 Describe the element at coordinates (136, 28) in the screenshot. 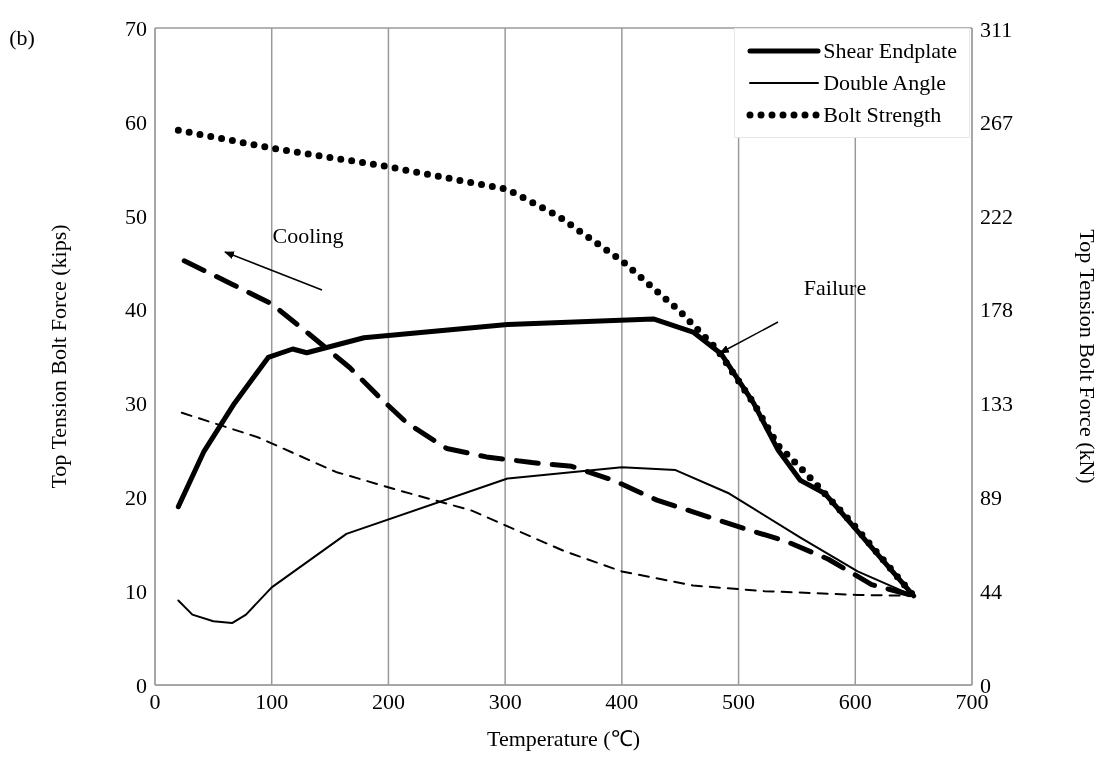

I see `y-tick-label: 70` at that location.